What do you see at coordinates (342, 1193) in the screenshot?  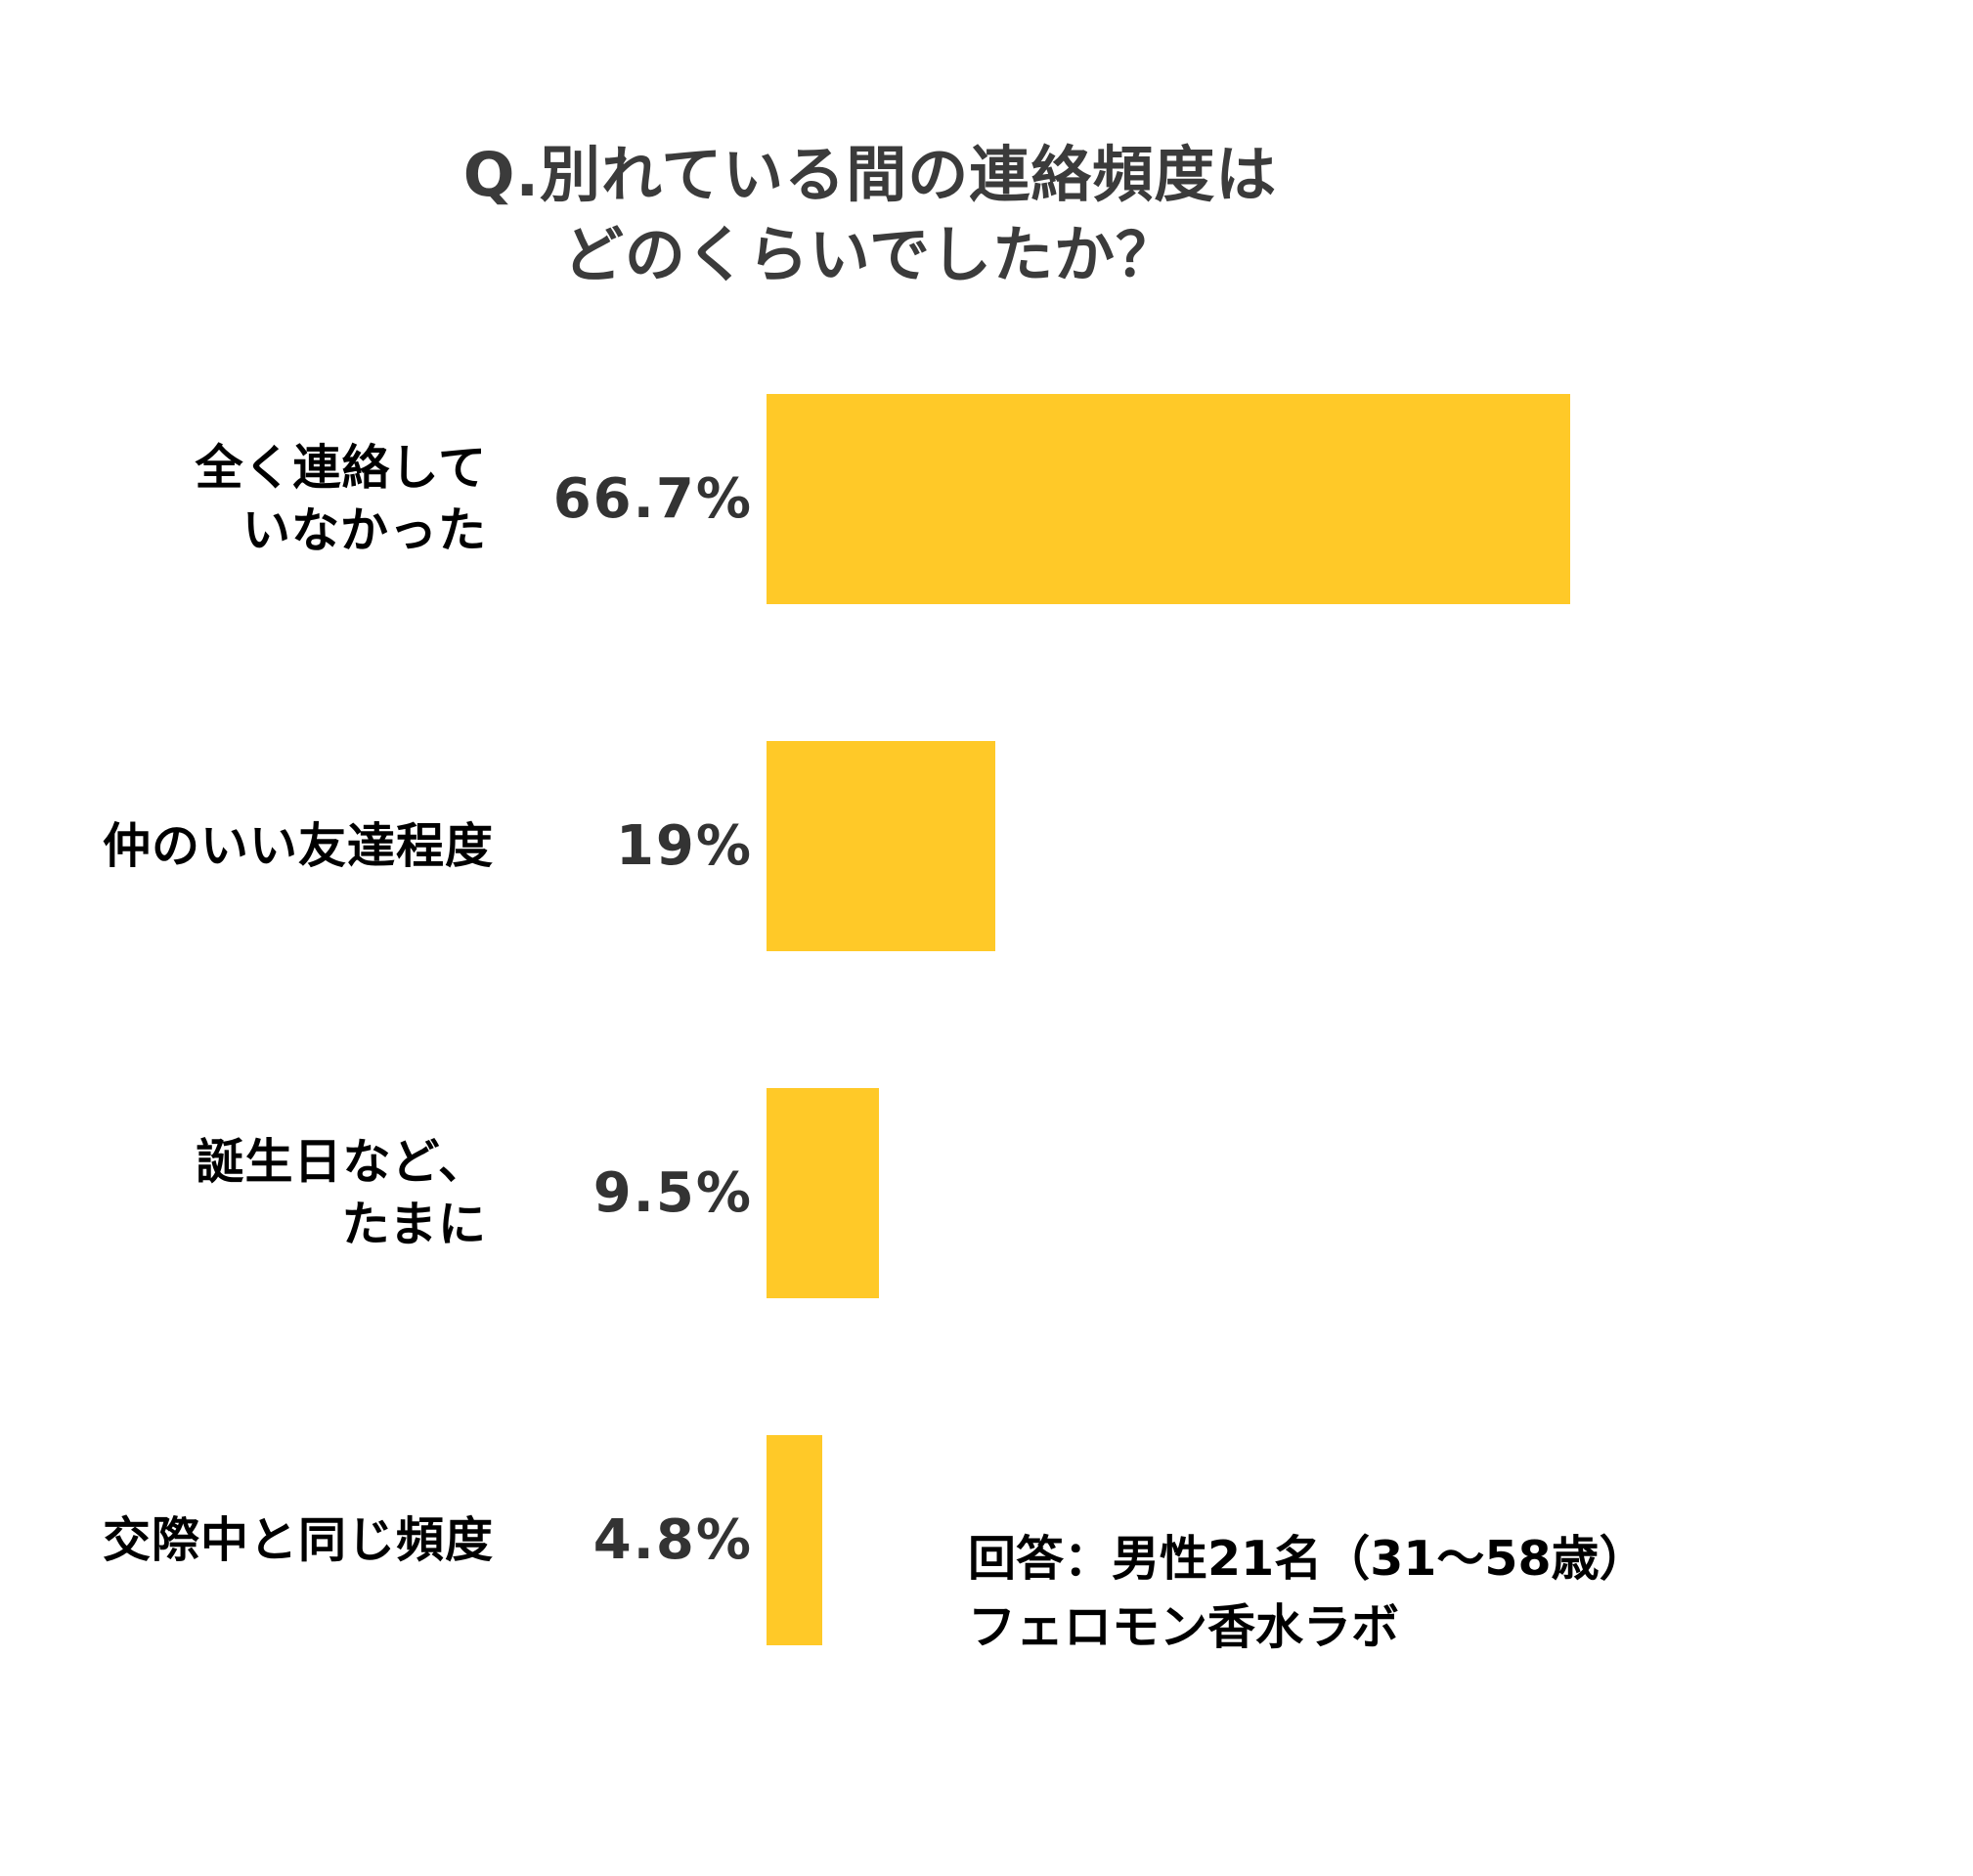 I see `category-label: 誕生日など、 たまに` at bounding box center [342, 1193].